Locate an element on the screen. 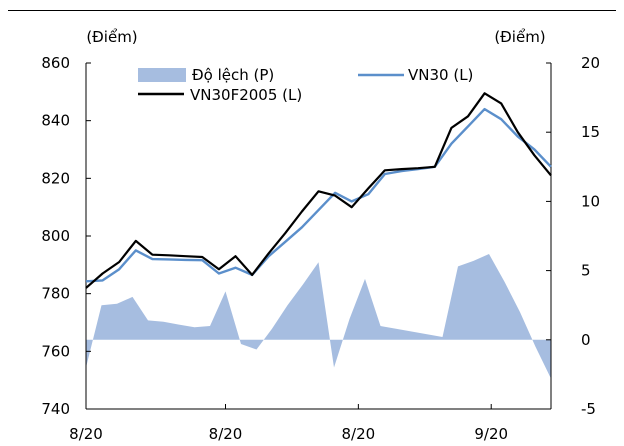 The height and width of the screenshot is (446, 624). right-tick-label: -5 is located at coordinates (588, 409).